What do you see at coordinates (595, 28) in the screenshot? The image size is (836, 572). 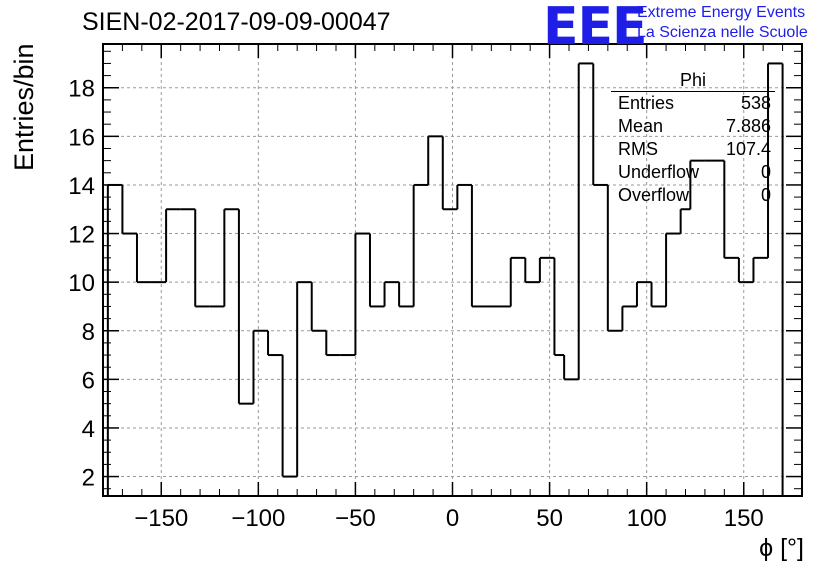 I see `eee-logo: EEE` at bounding box center [595, 28].